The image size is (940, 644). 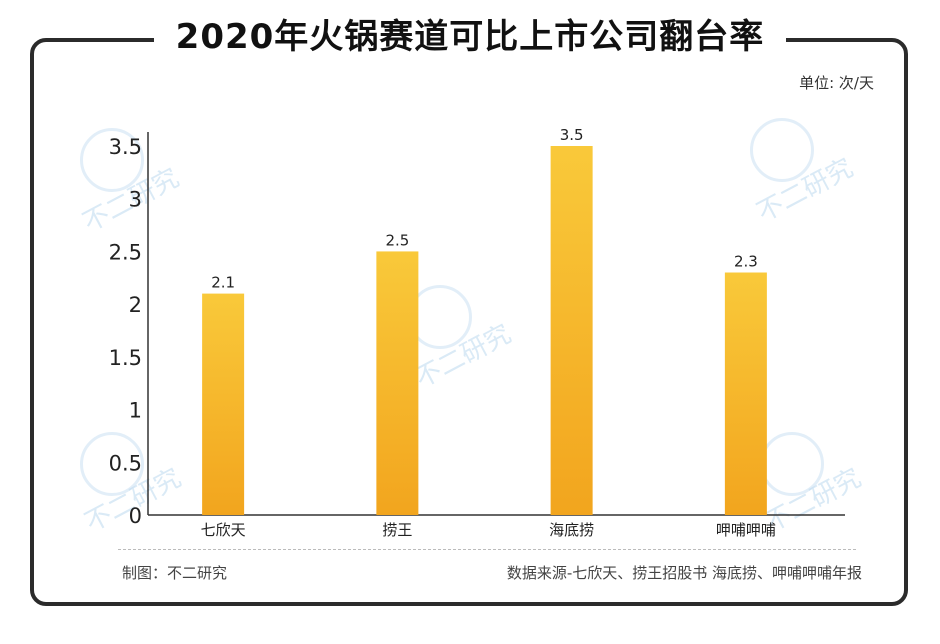 What do you see at coordinates (125, 463) in the screenshot?
I see `y-tick-label: 0.5` at bounding box center [125, 463].